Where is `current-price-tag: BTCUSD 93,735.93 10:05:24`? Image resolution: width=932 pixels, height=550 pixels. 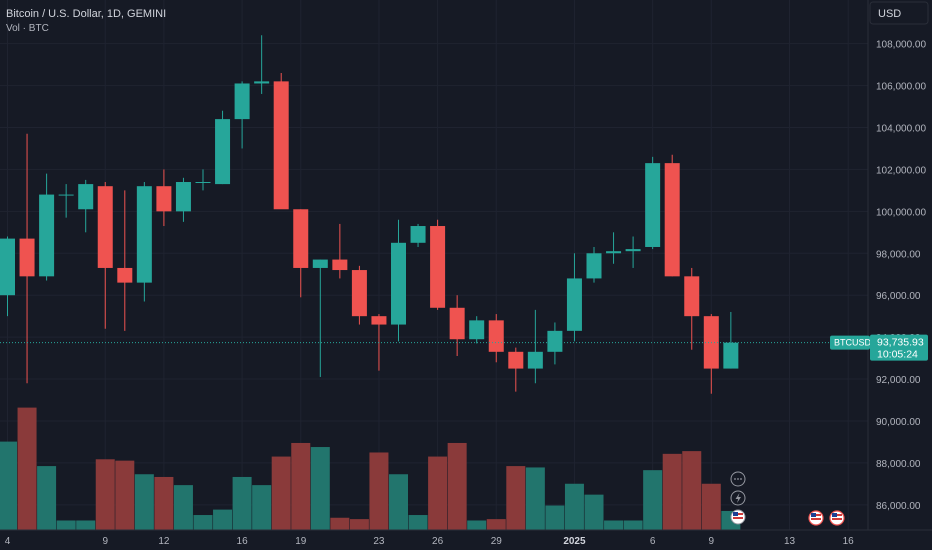 current-price-tag: BTCUSD 93,735.93 10:05:24 is located at coordinates (879, 347).